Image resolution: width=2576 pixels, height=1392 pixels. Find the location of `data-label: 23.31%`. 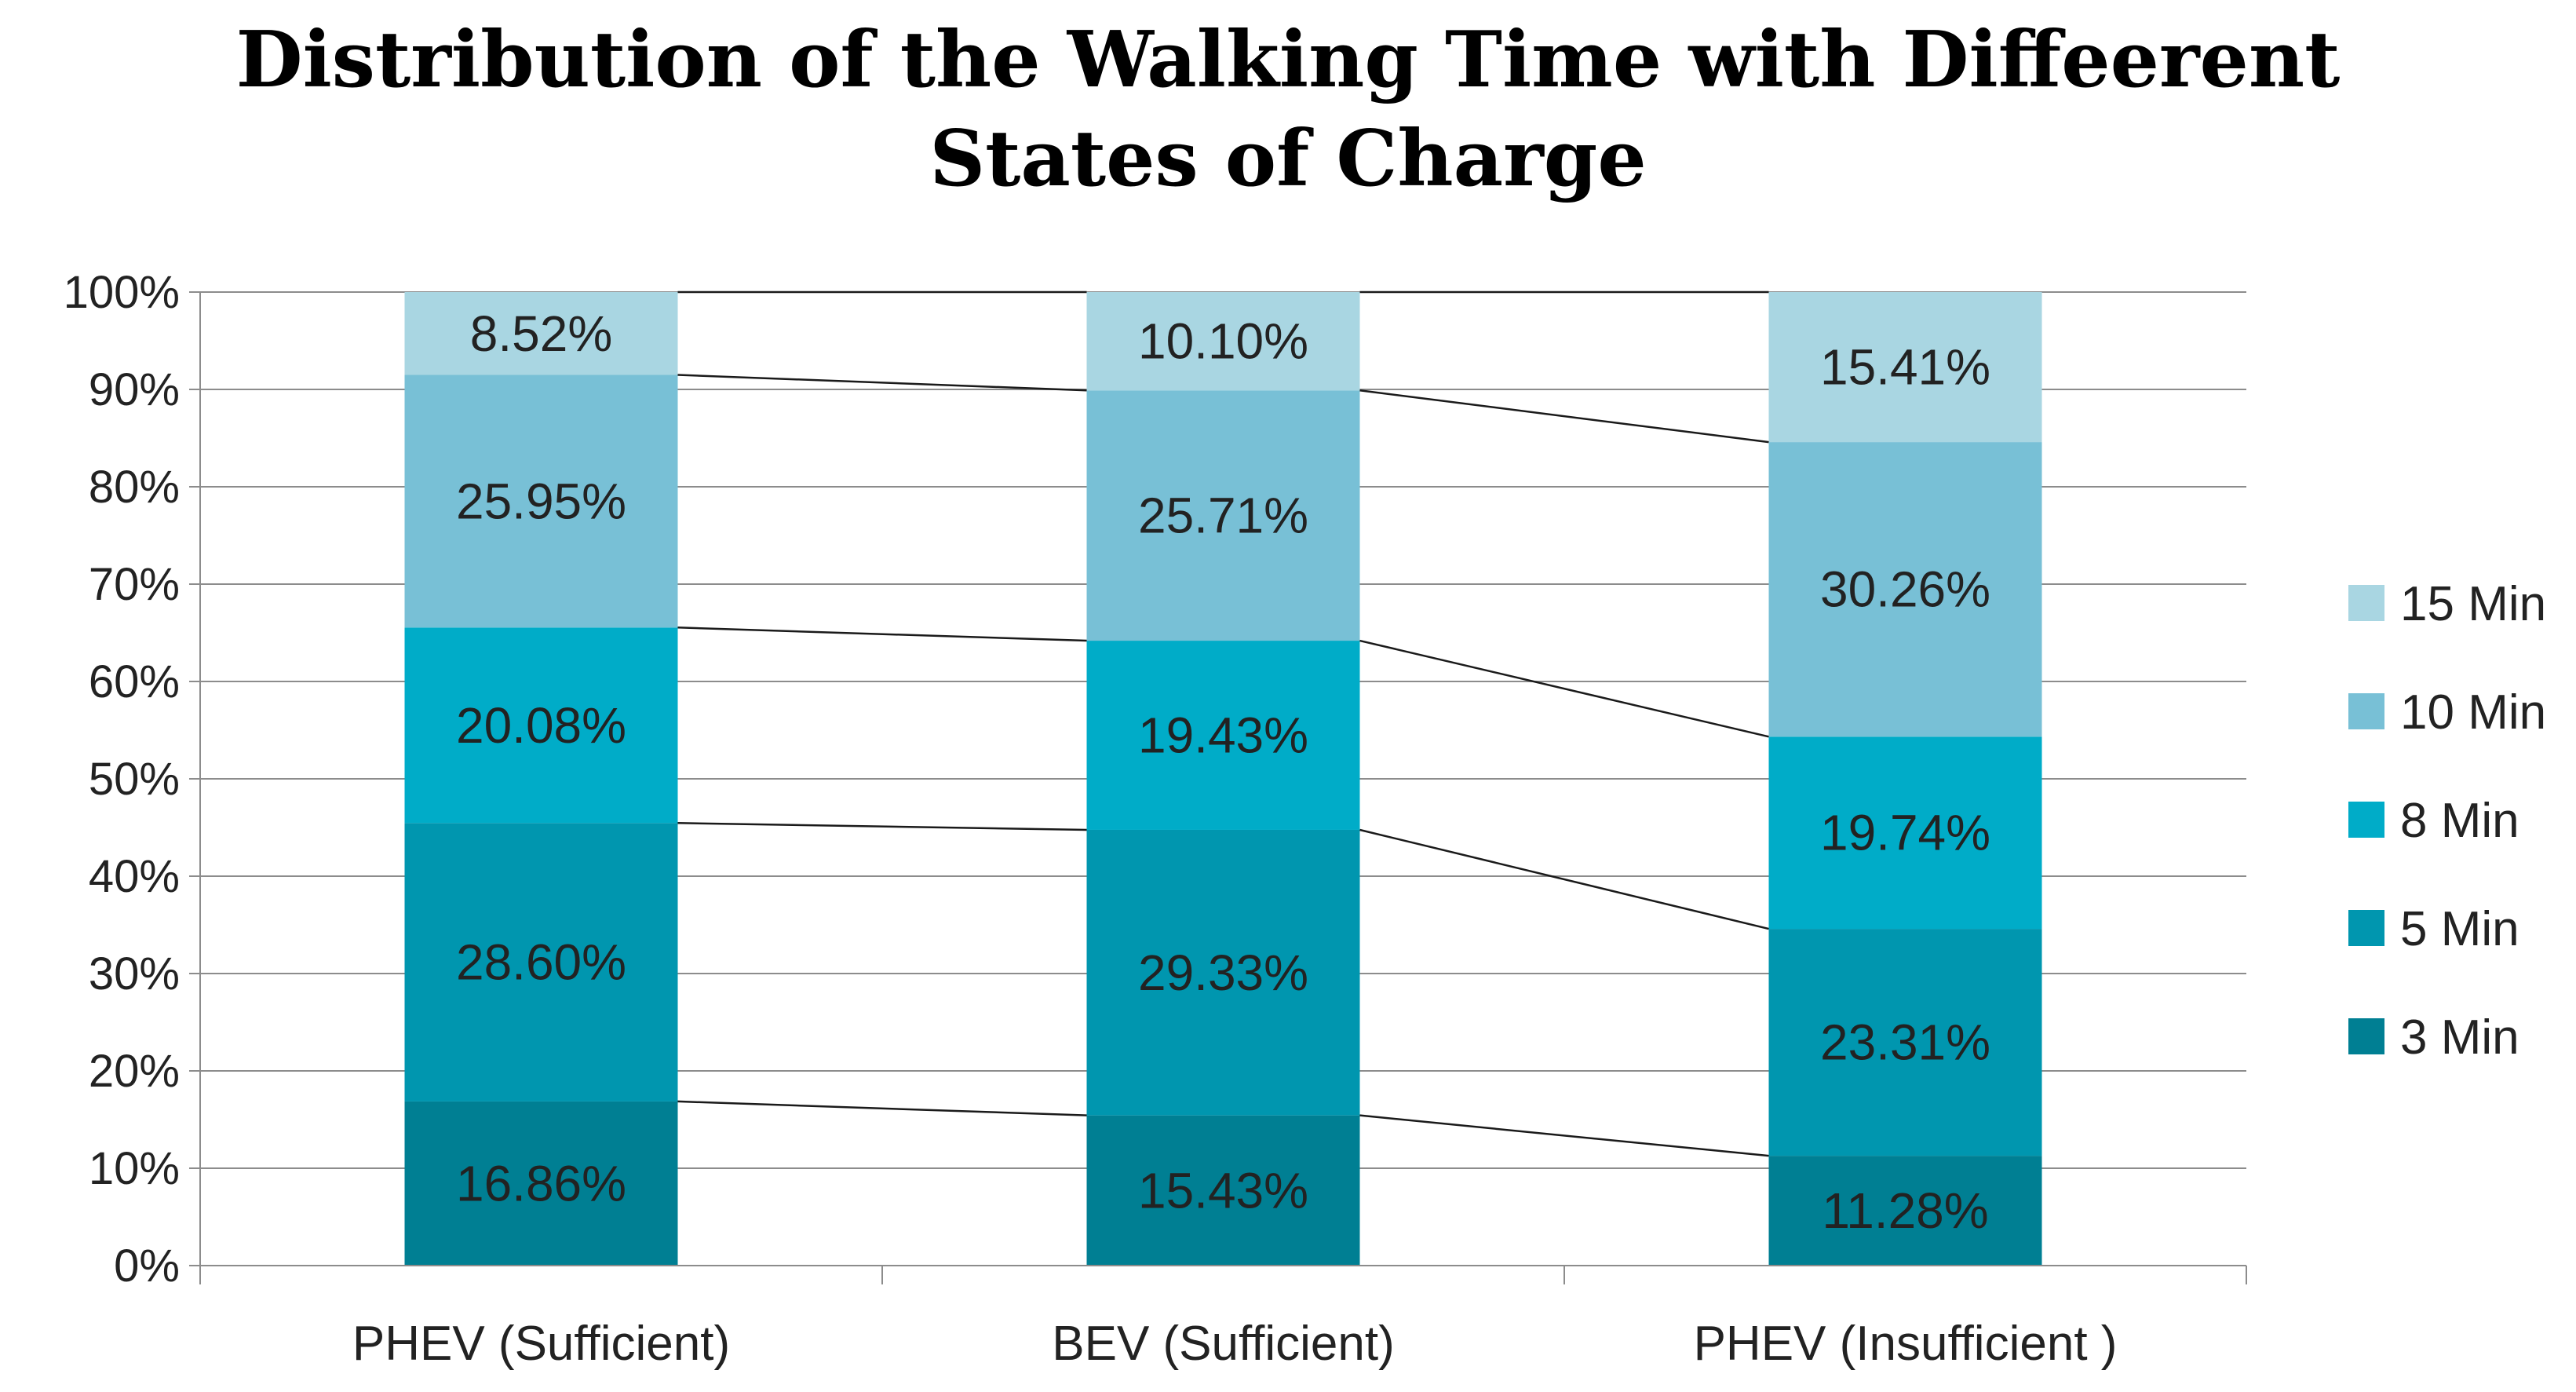

data-label: 23.31% is located at coordinates (1905, 1042).